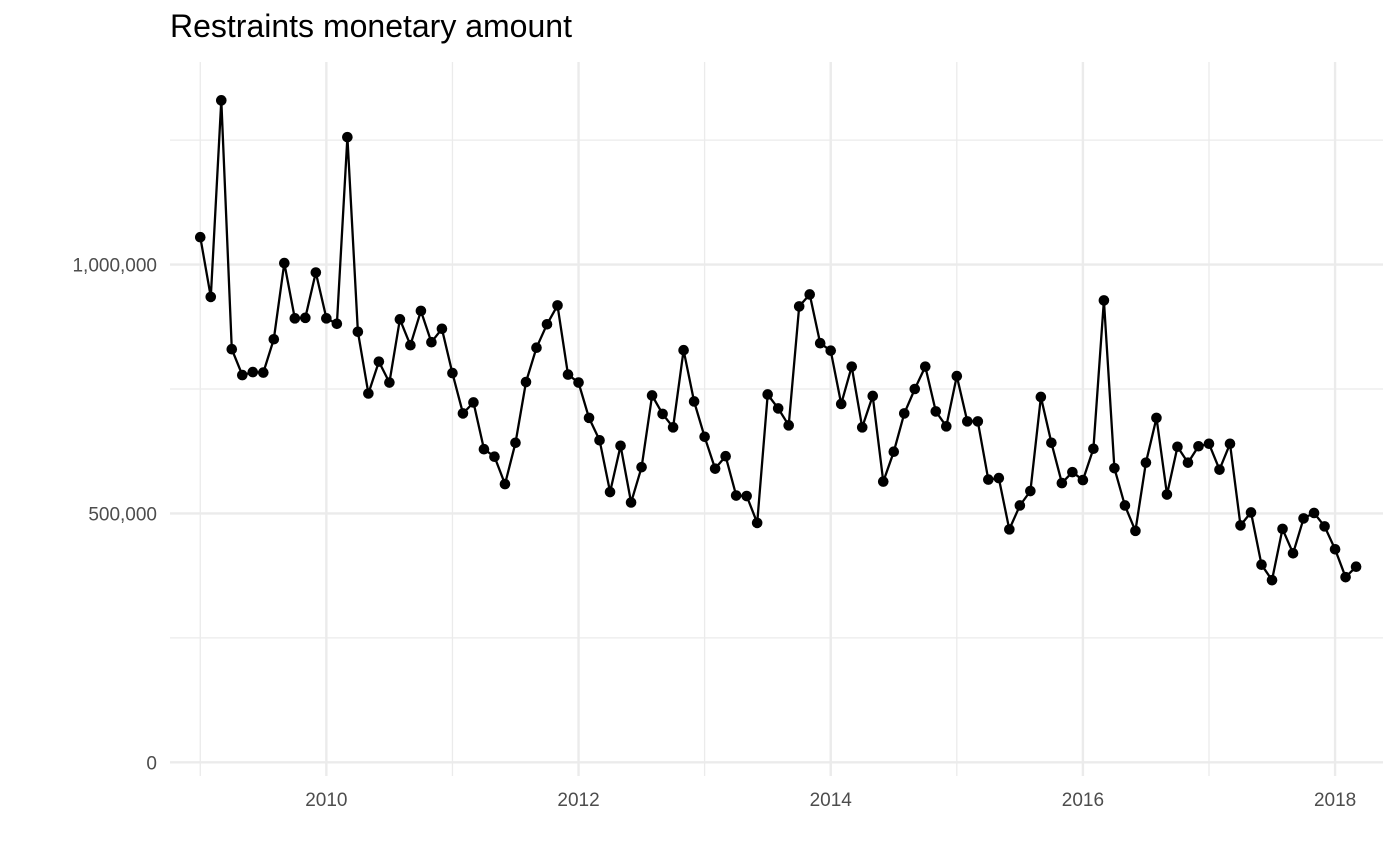 The image size is (1400, 865). Describe the element at coordinates (578, 800) in the screenshot. I see `x-tick-label: 2012` at that location.